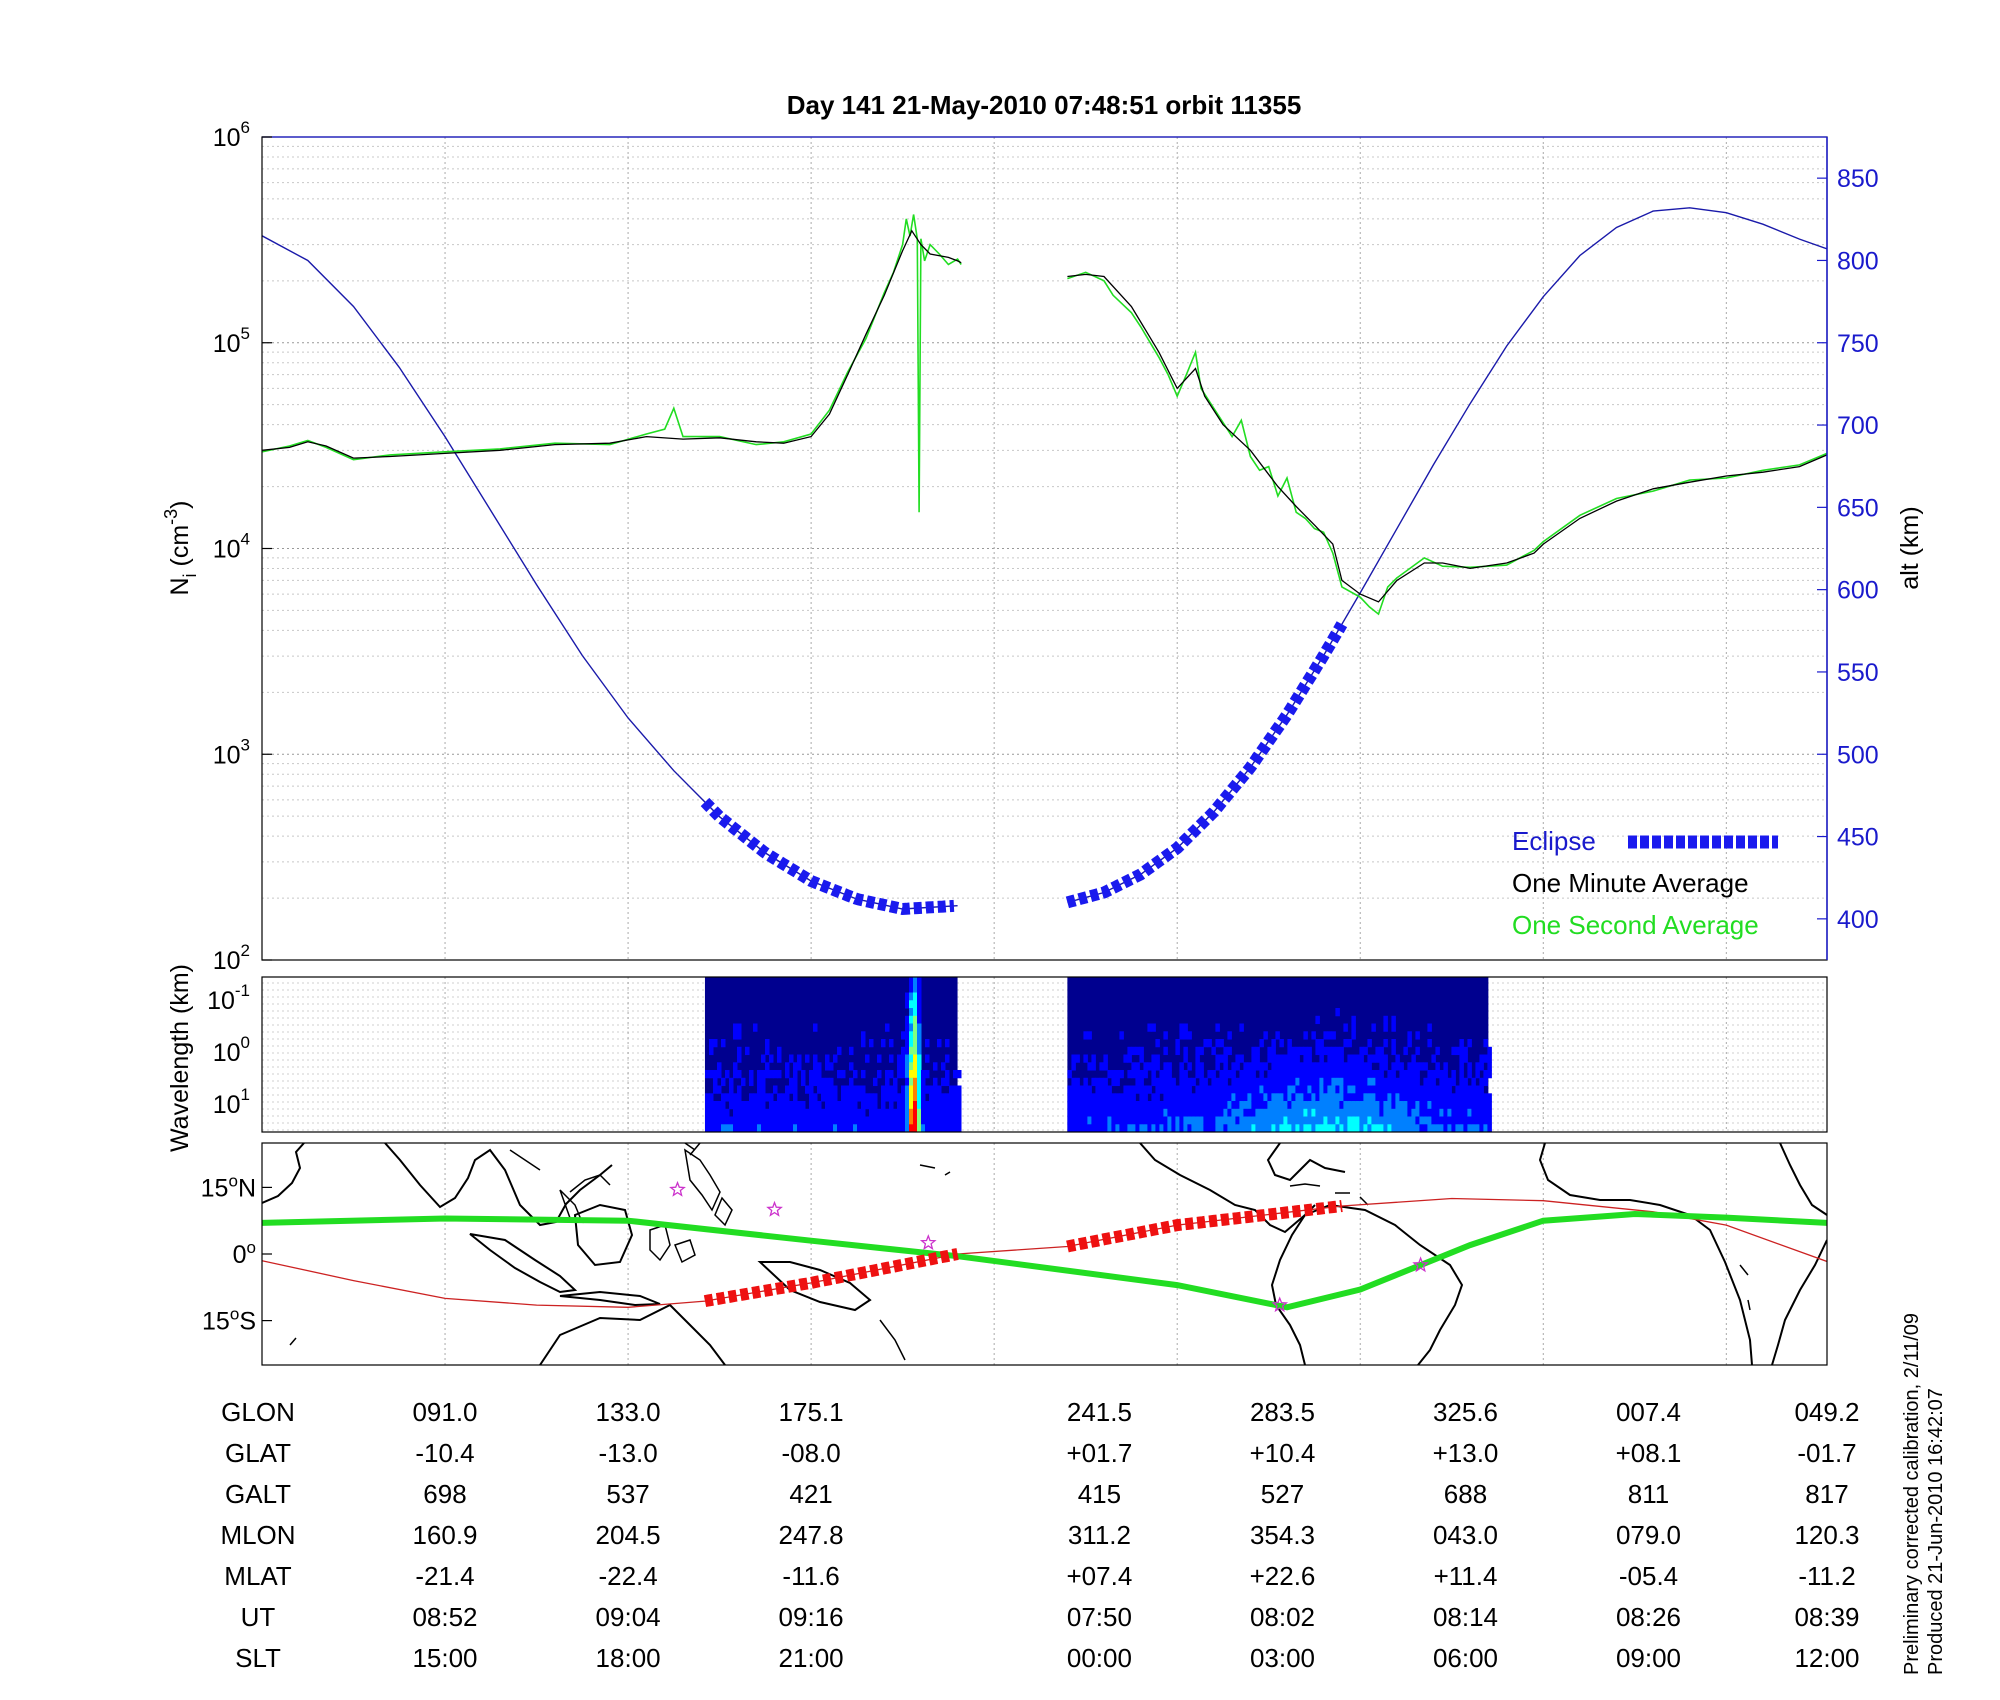  I want to click on coast-south-america-west, so click(1288, 1289).